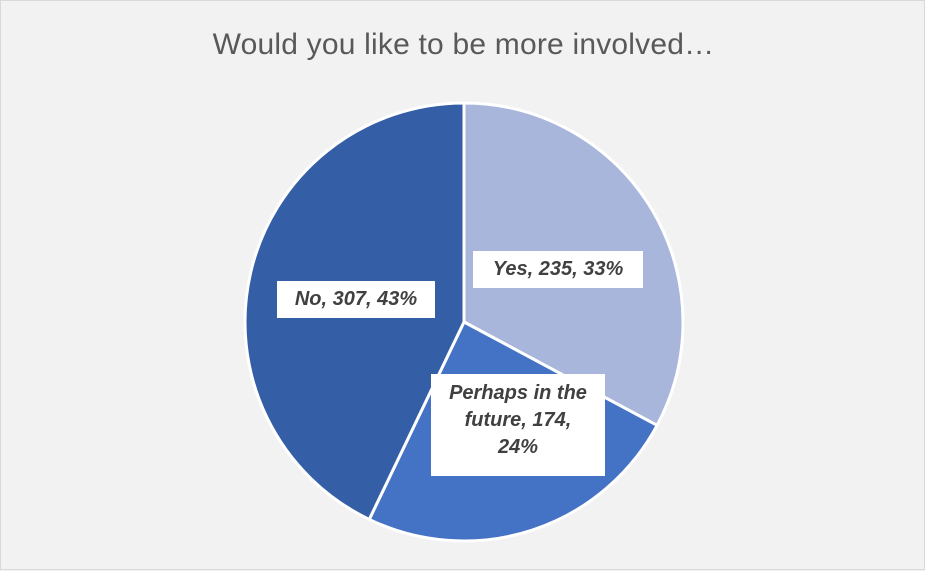 This screenshot has width=925, height=571. I want to click on data-label-yes: Yes, 235, 33%, so click(558, 269).